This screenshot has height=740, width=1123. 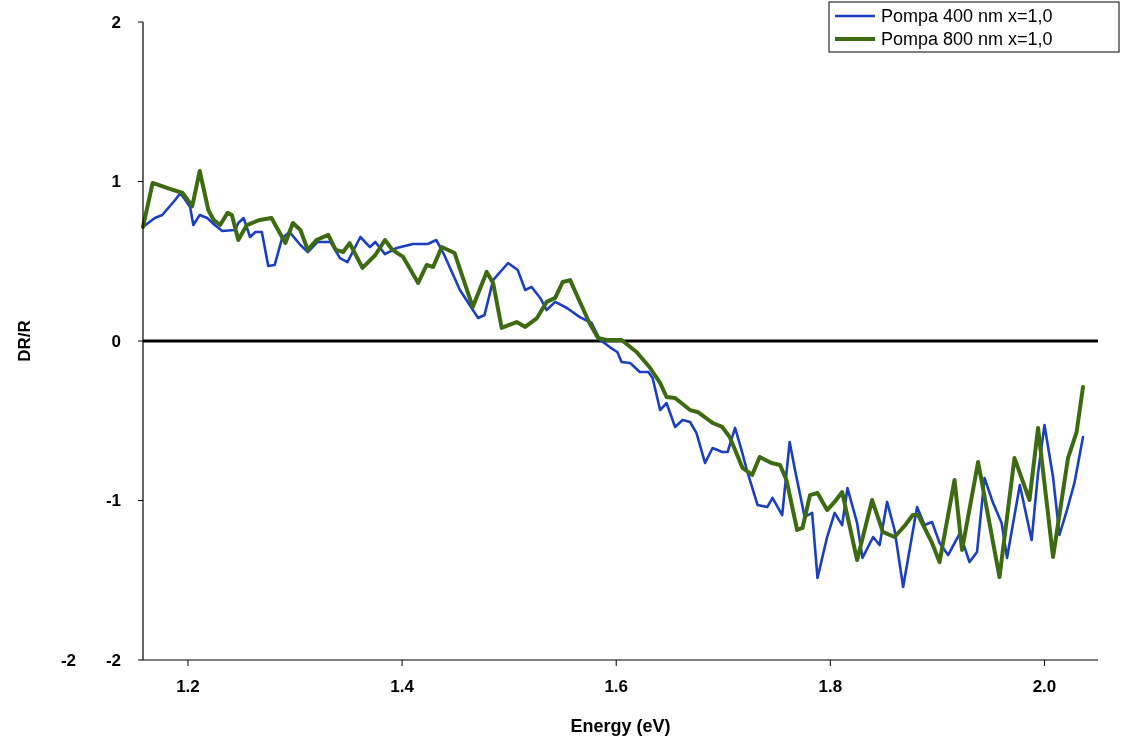 I want to click on y-tick-label: -1, so click(x=113, y=501).